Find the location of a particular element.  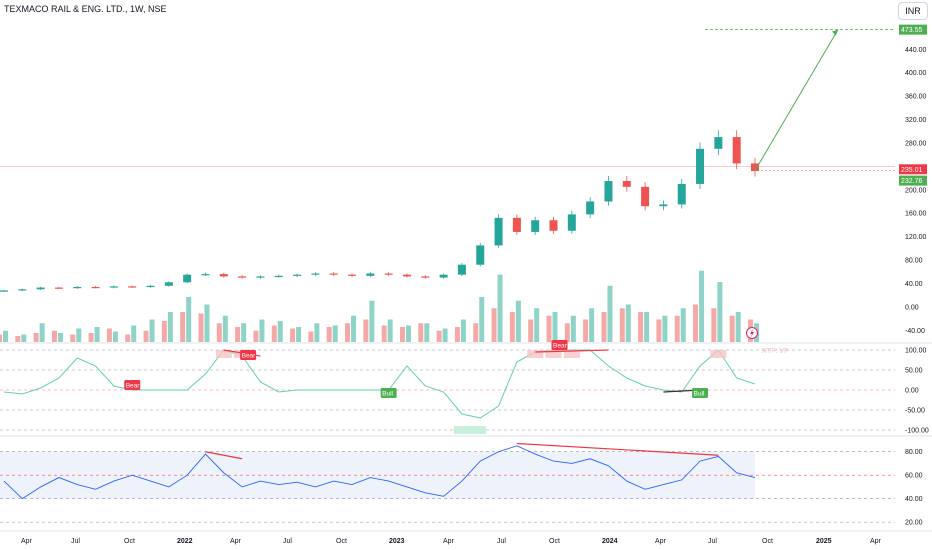

signal-badge is located at coordinates (132, 385).